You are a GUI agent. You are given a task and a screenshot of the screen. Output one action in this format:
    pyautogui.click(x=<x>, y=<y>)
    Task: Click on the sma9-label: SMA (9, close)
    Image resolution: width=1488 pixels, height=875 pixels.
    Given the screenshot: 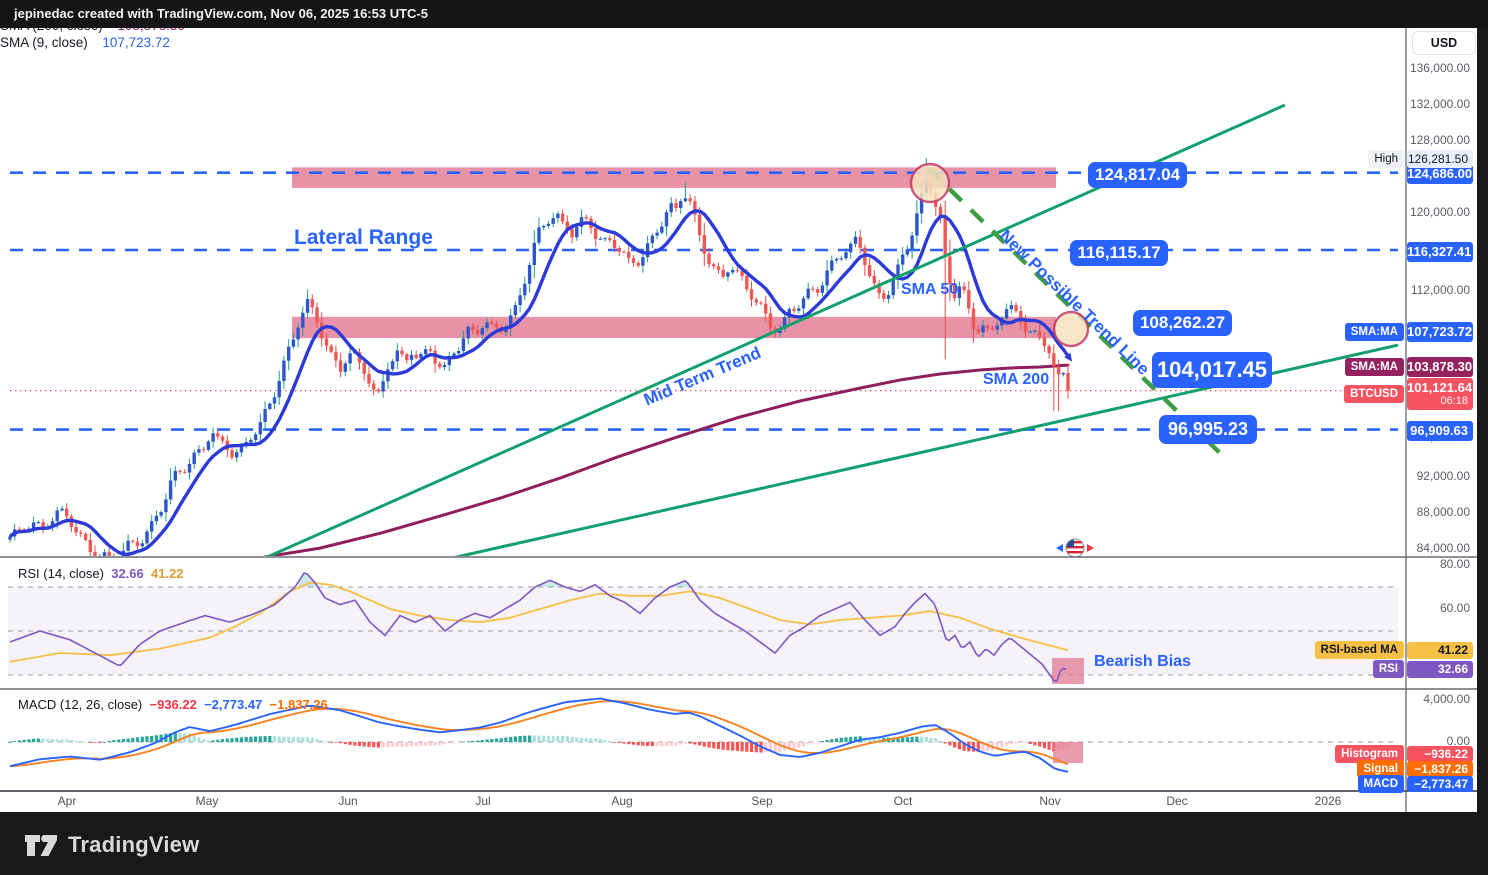 What is the action you would take?
    pyautogui.click(x=44, y=42)
    